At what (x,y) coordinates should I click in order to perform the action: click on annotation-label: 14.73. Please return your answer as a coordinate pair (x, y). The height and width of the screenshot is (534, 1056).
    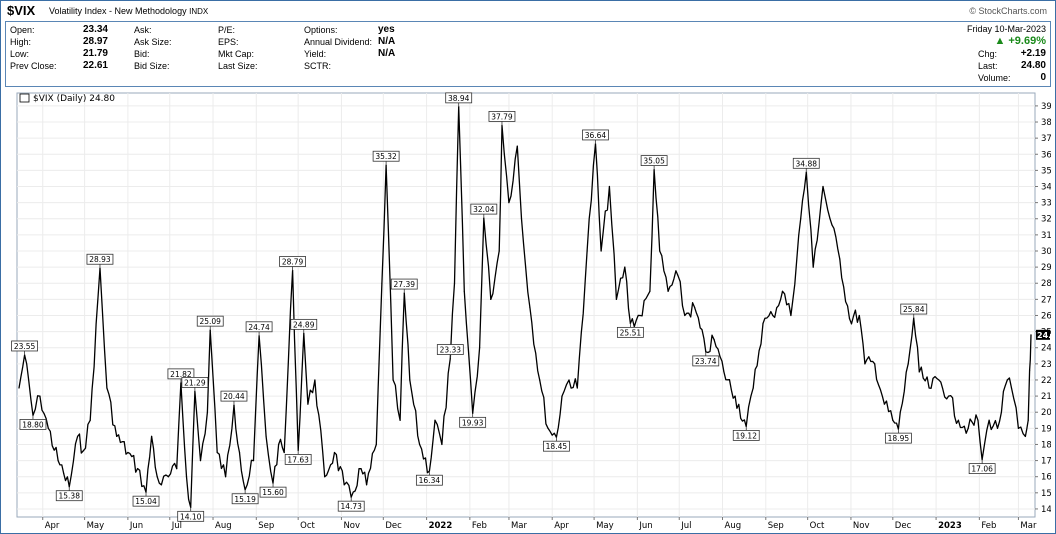
    Looking at the image, I should click on (351, 506).